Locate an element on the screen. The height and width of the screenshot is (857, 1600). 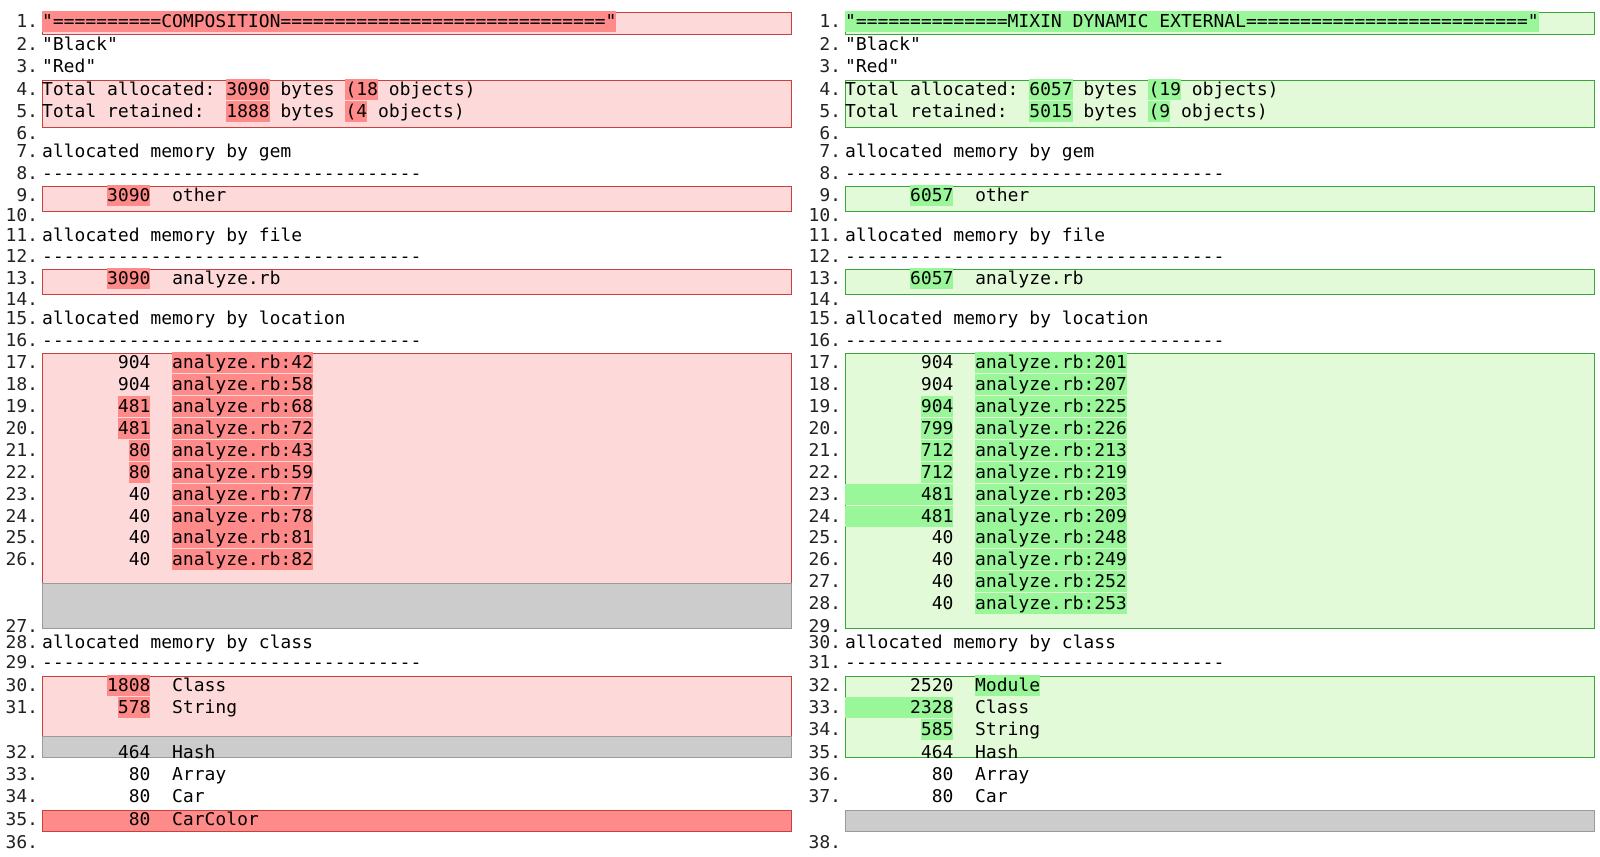
line-number: 15. is located at coordinates (824, 318).